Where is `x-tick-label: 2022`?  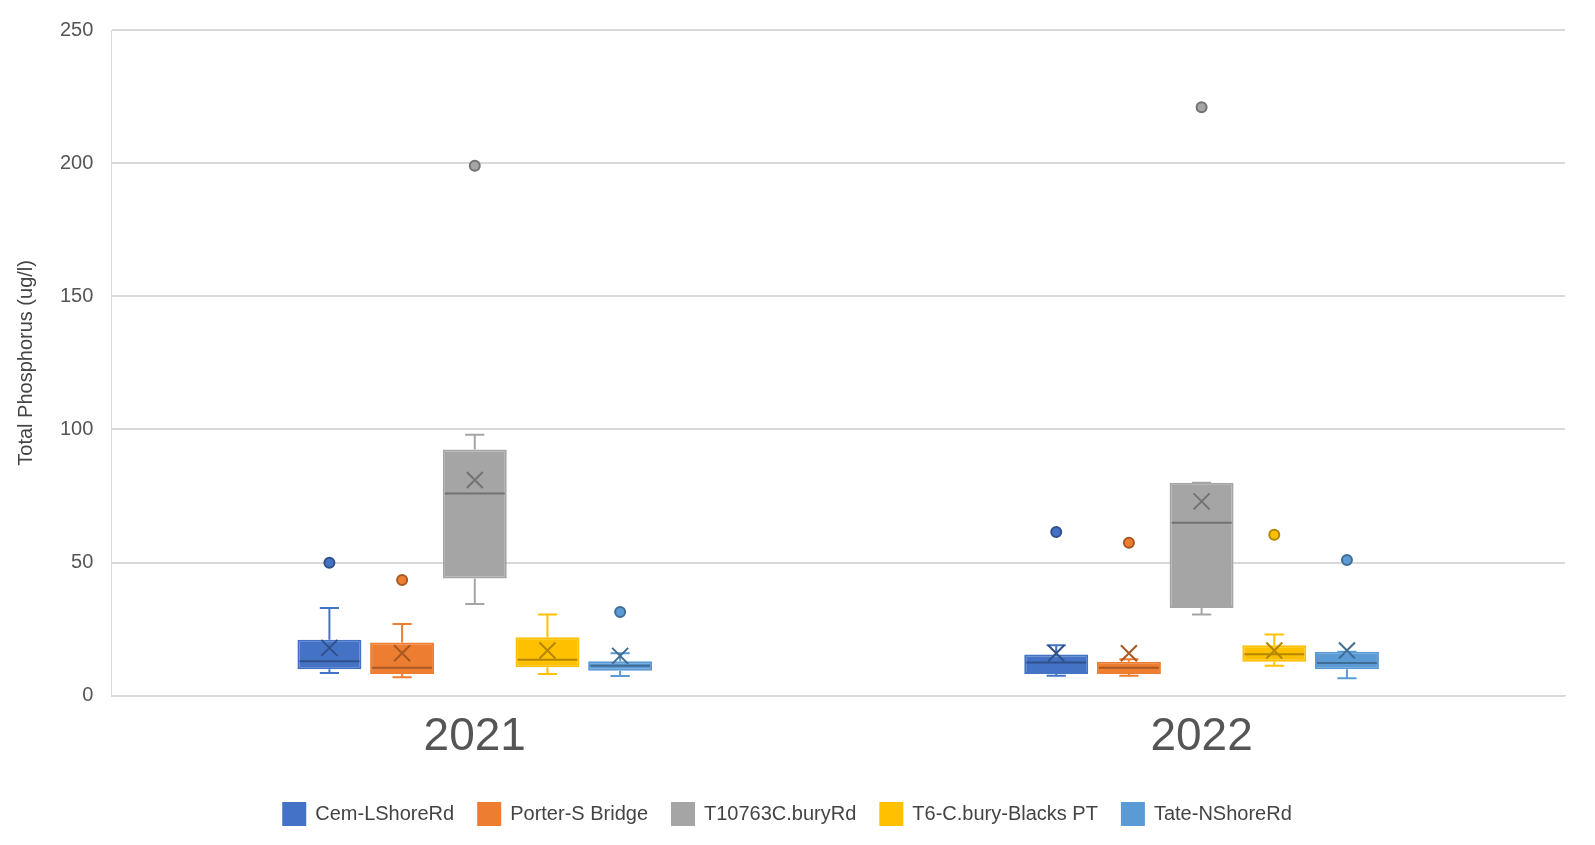
x-tick-label: 2022 is located at coordinates (1201, 734).